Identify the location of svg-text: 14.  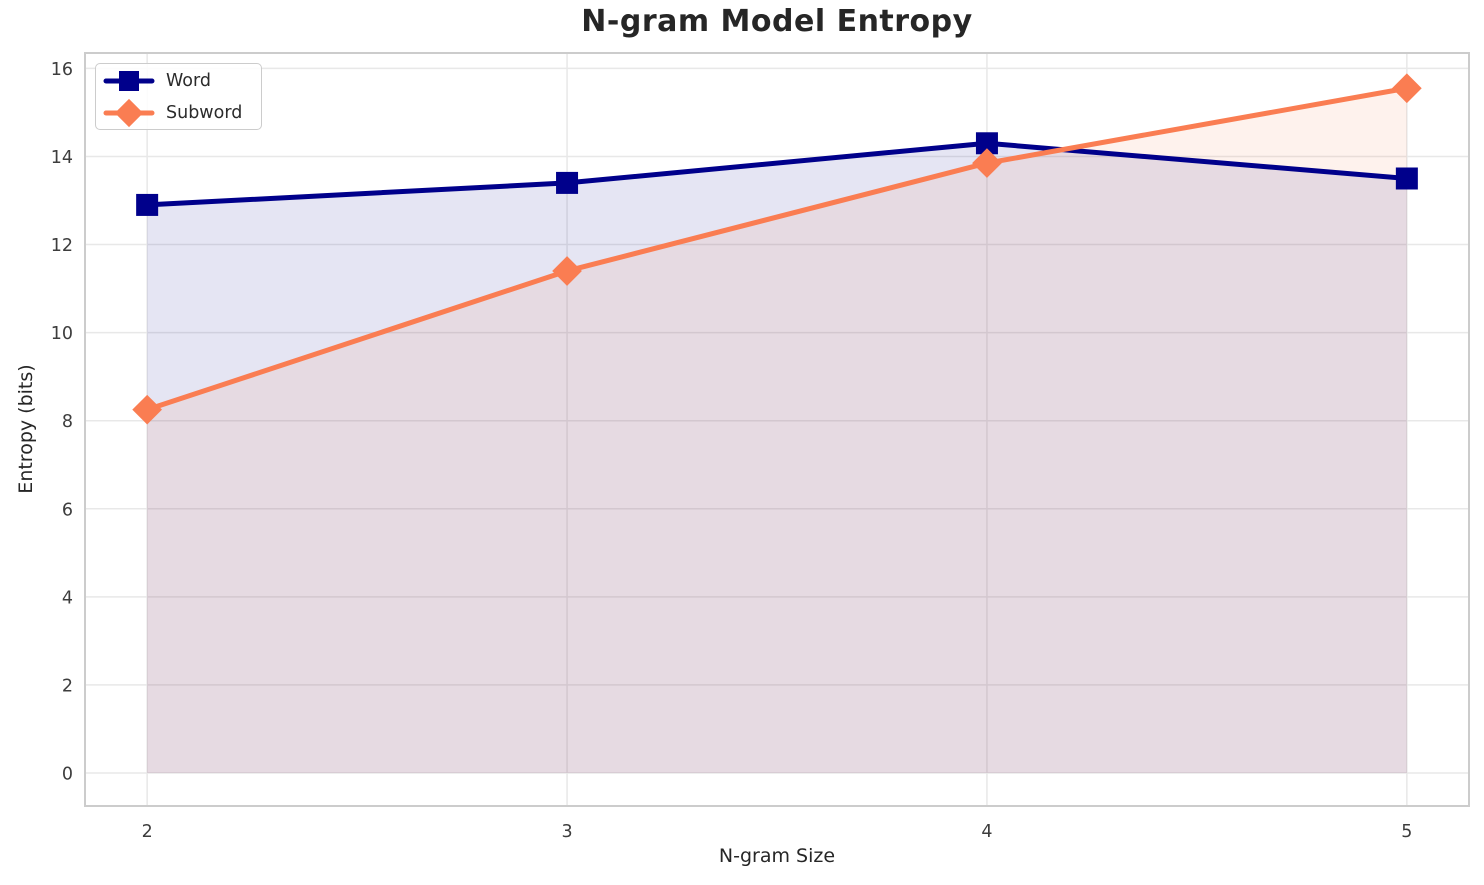
(62, 158).